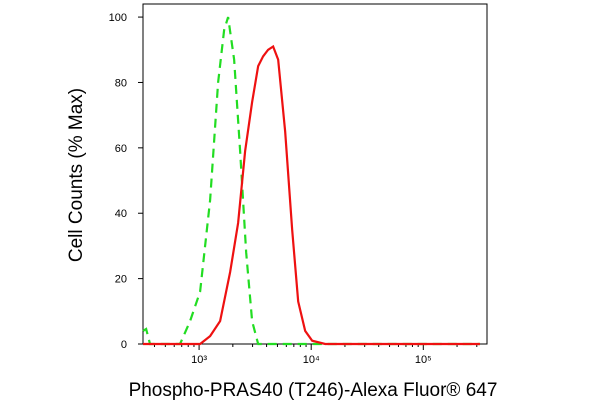 This screenshot has width=610, height=414. Describe the element at coordinates (121, 83) in the screenshot. I see `y-tick-label: 80` at that location.